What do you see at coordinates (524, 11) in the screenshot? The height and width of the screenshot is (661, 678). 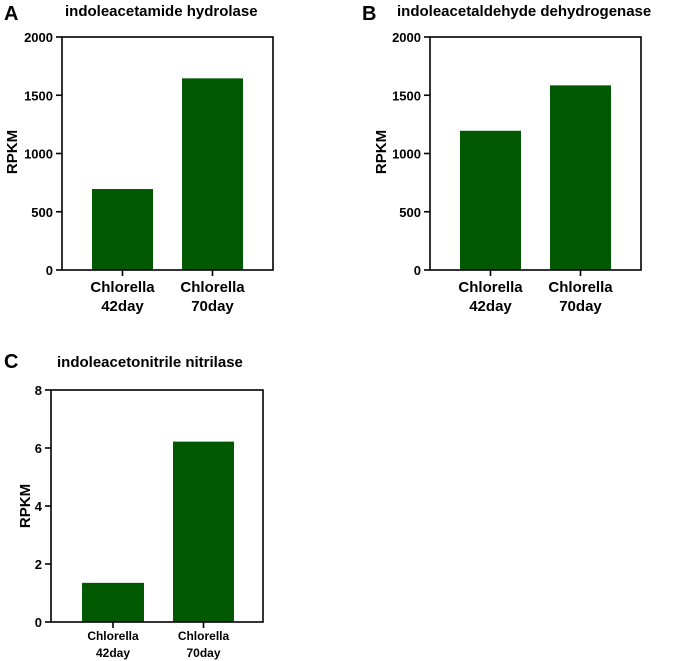 I see `panel-b-title: indoleacetaldehyde dehydrogenase` at bounding box center [524, 11].